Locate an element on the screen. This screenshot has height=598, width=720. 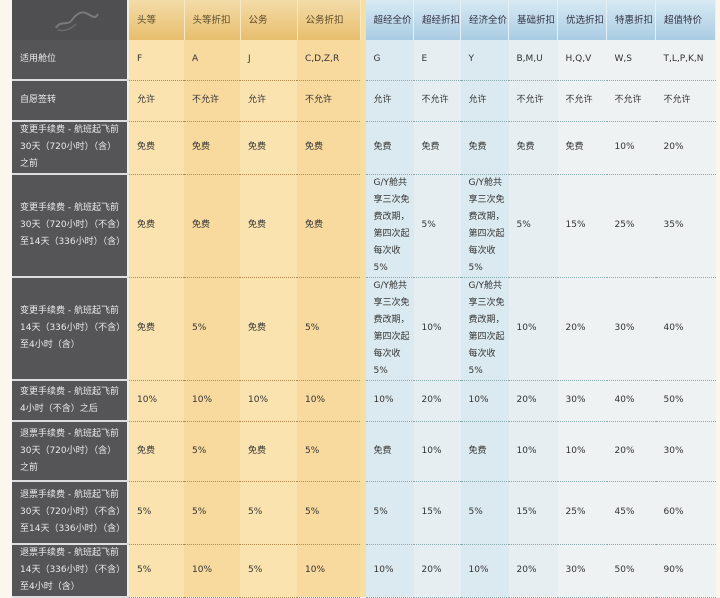
table-cell: J is located at coordinates (268, 60).